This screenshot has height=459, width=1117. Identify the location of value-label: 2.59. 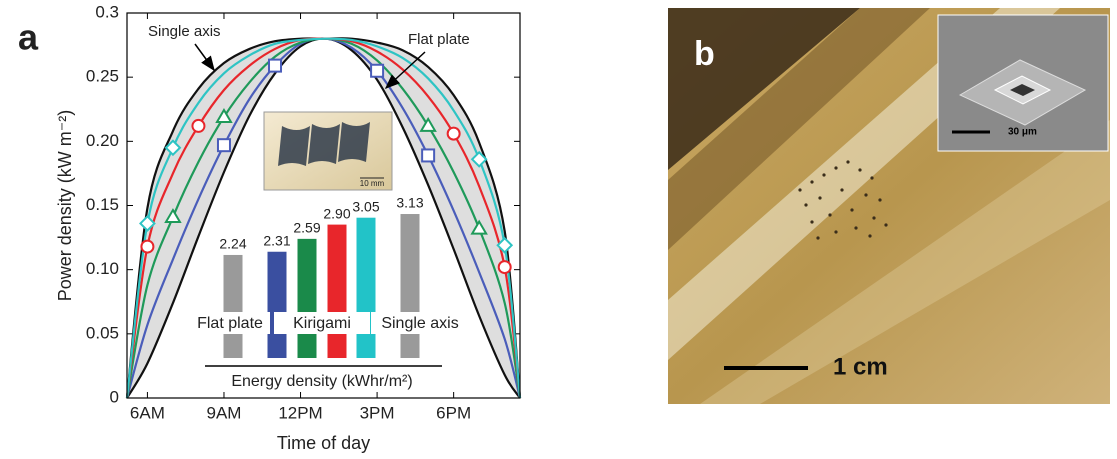
(306, 228).